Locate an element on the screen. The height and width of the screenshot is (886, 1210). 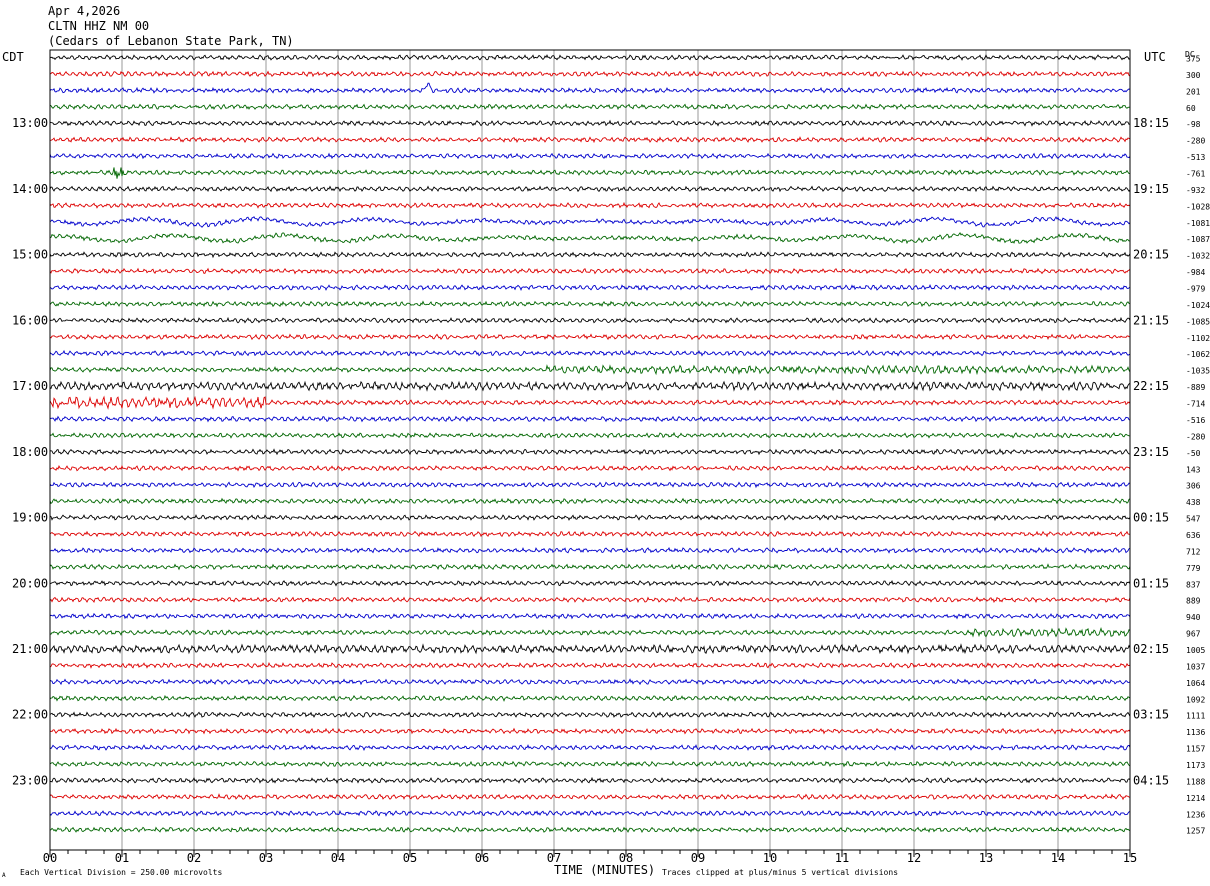
right-hour-label: 19:15 is located at coordinates (1151, 189).